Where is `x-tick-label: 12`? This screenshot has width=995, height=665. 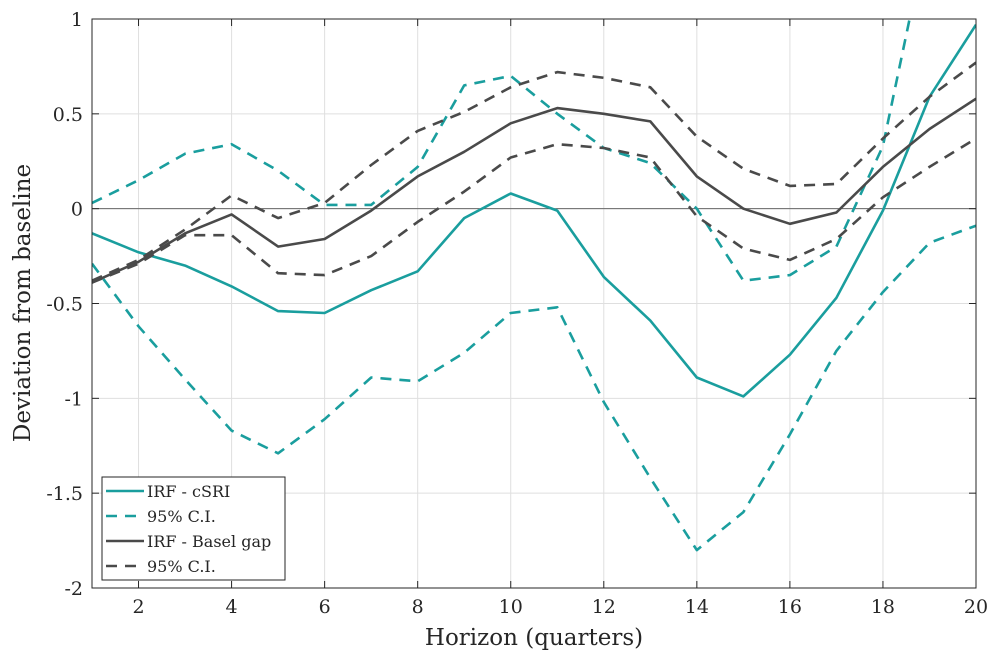
x-tick-label: 12 is located at coordinates (604, 607).